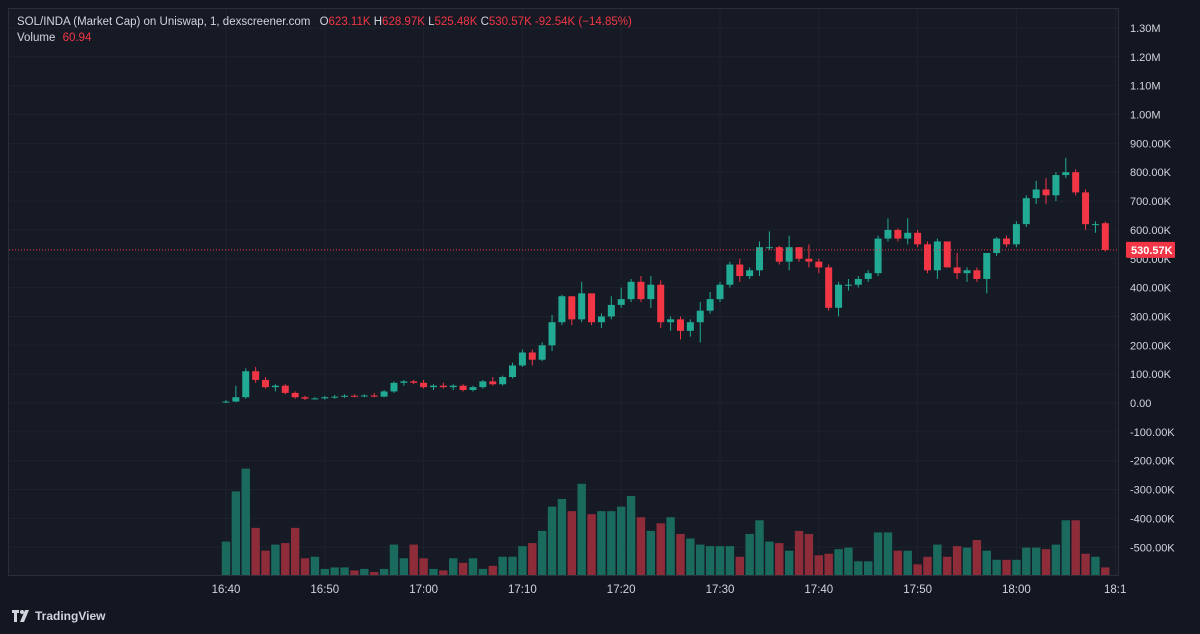  I want to click on price-axis-label: -500.00K, so click(1152, 548).